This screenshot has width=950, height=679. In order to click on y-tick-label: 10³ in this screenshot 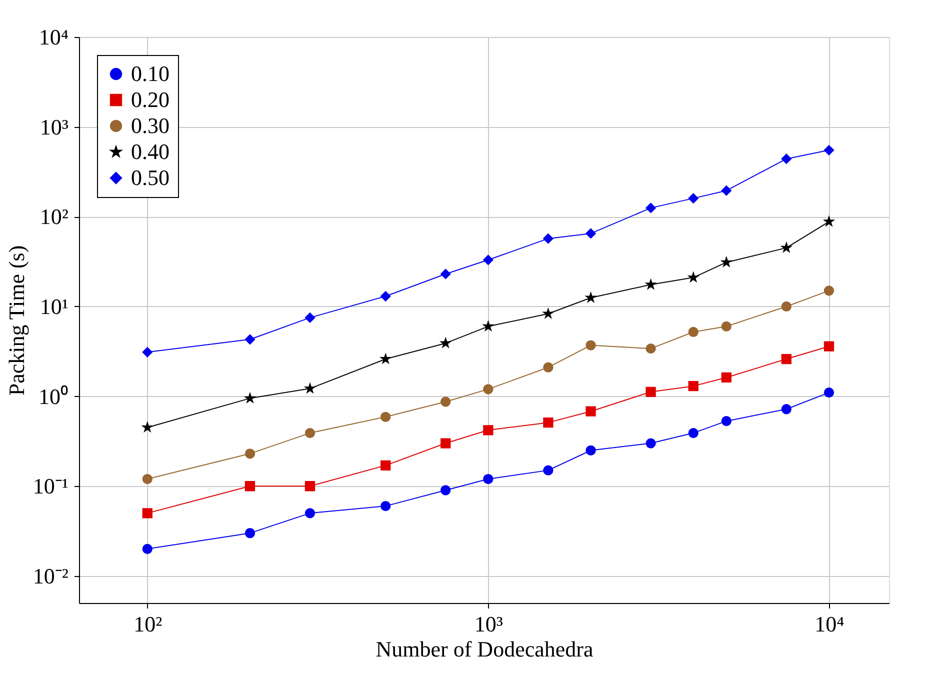, I will do `click(54, 127)`.